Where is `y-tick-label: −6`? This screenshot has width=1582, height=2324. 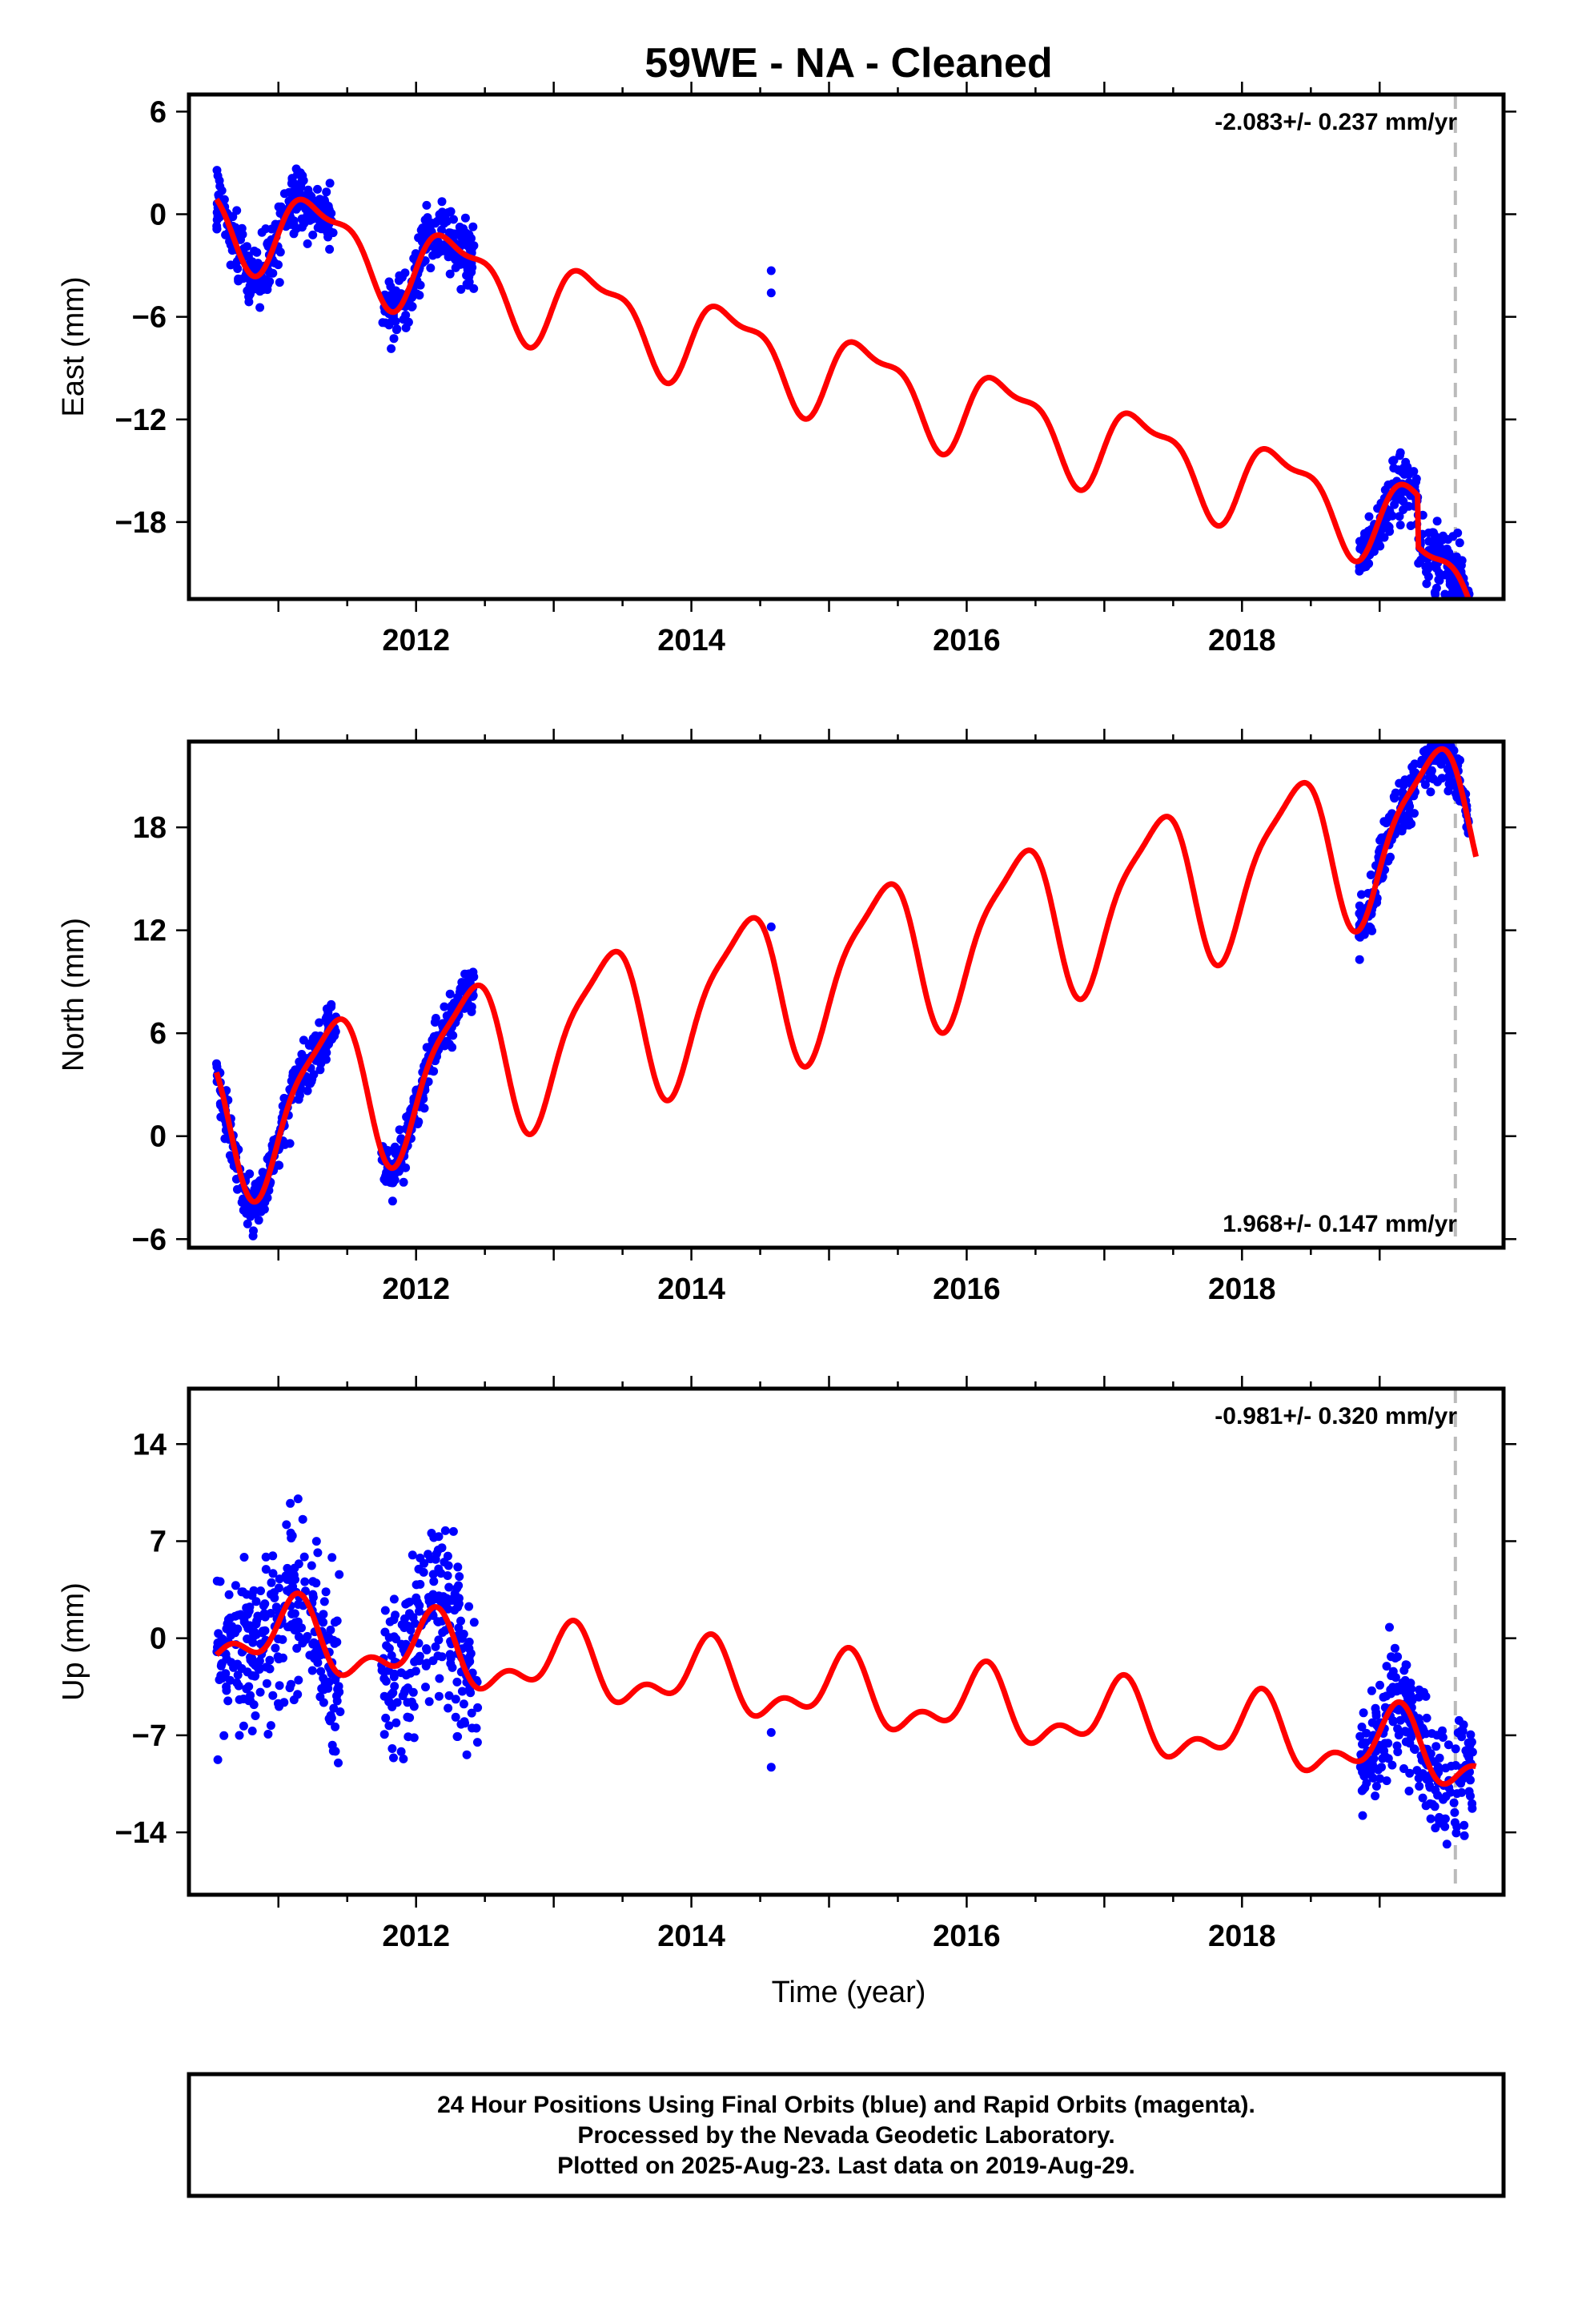
y-tick-label: −6 is located at coordinates (149, 1239).